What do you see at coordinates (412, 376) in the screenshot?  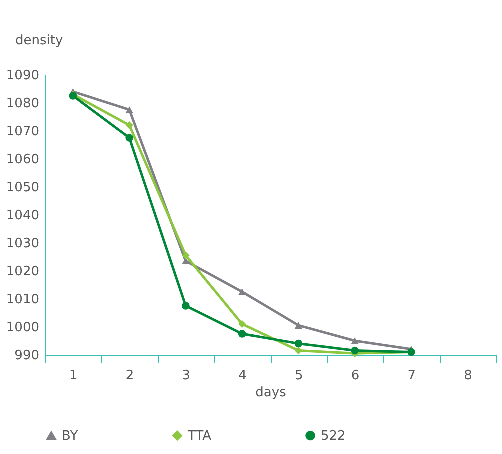 I see `x-tick-label: 7` at bounding box center [412, 376].